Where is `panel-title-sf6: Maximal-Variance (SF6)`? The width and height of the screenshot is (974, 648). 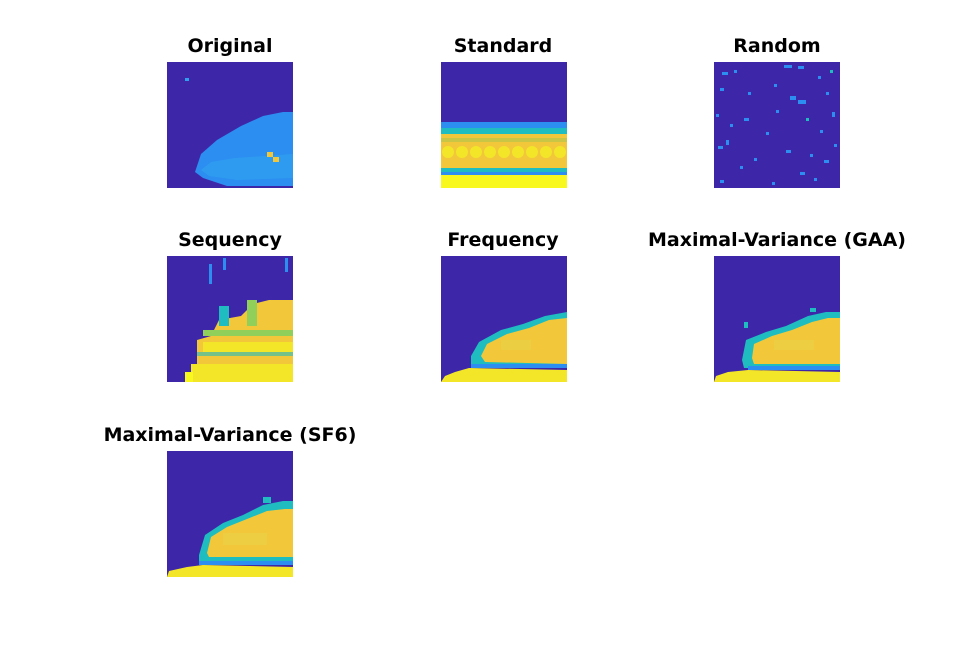
panel-title-sf6: Maximal-Variance (SF6) is located at coordinates (230, 435).